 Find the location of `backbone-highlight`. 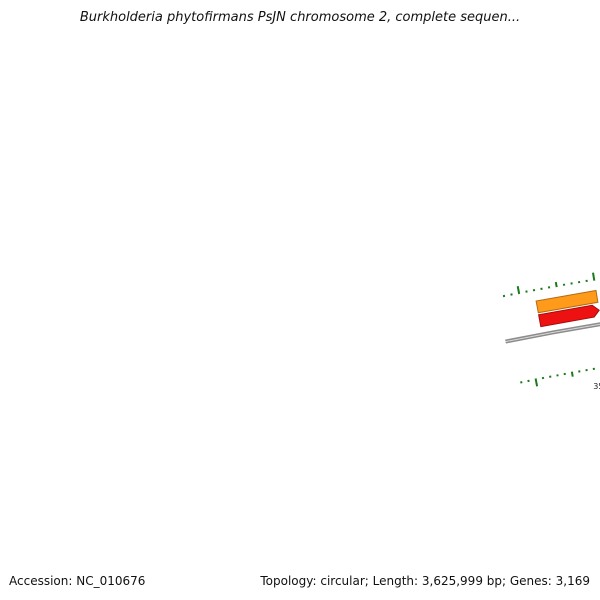

backbone-highlight is located at coordinates (552, 333).